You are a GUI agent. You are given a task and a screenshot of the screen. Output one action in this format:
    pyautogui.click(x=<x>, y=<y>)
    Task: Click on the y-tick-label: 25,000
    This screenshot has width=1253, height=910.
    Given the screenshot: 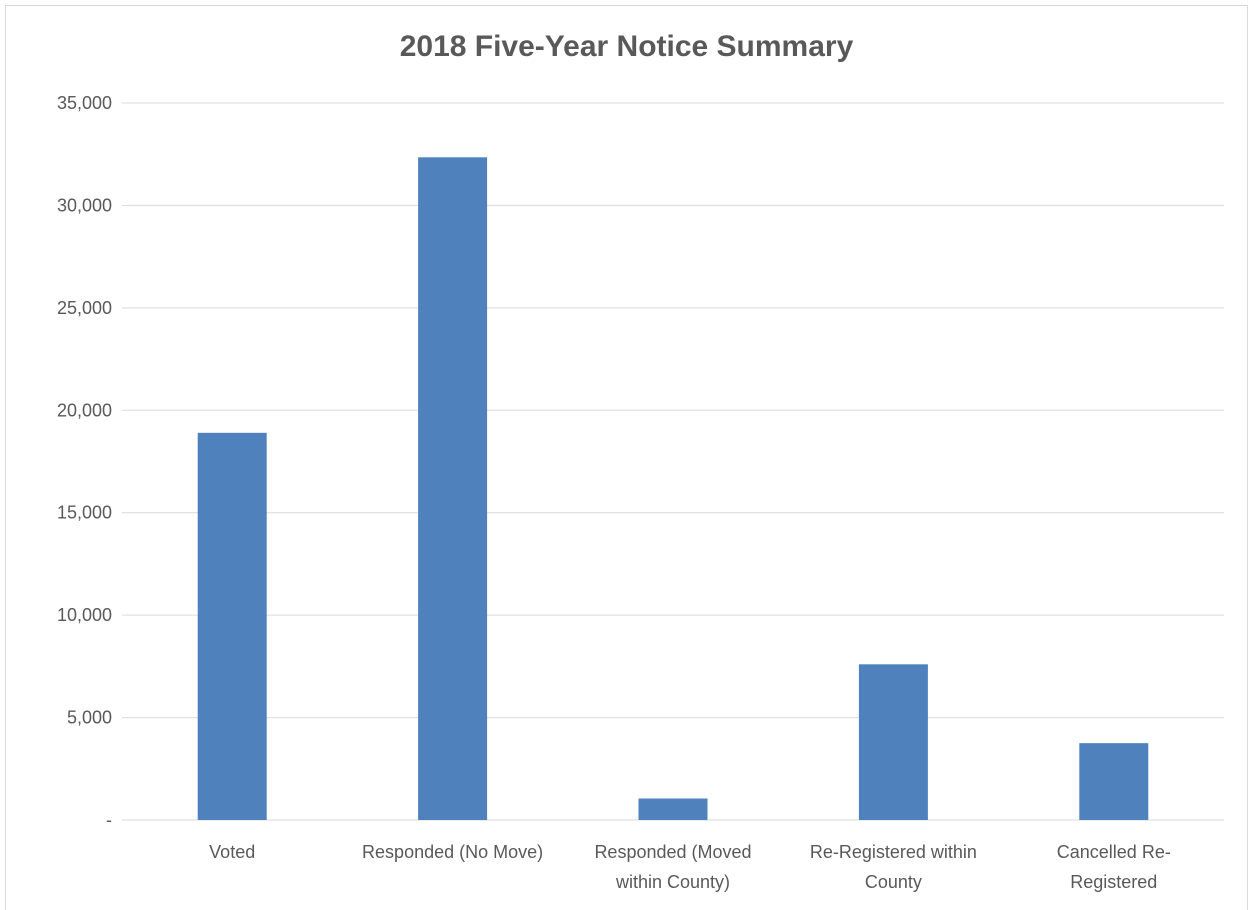 What is the action you would take?
    pyautogui.click(x=84, y=308)
    